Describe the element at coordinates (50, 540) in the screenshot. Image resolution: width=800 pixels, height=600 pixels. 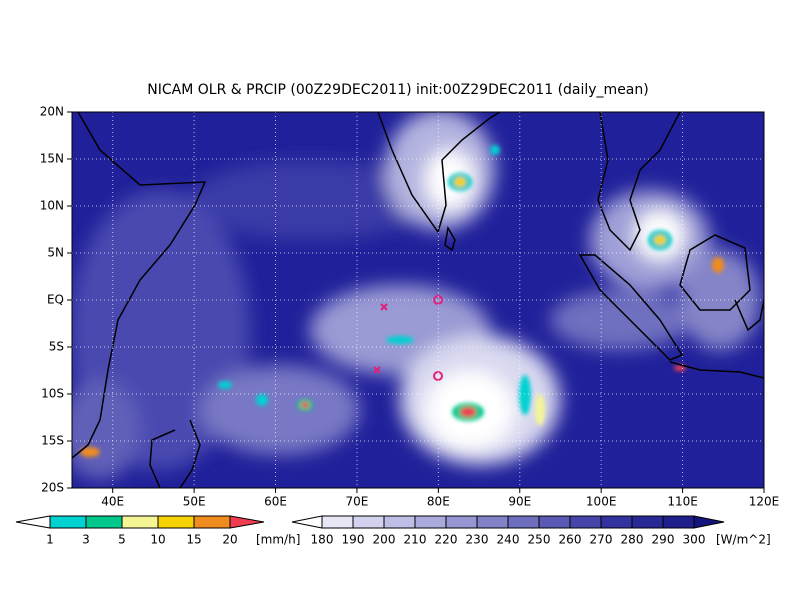
I see `colorbar-label: 1` at that location.